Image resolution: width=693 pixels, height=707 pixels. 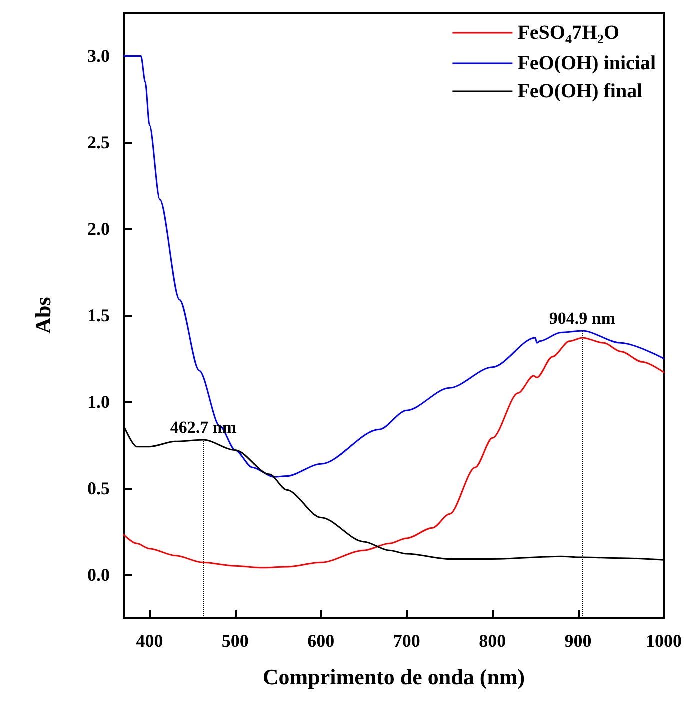 What do you see at coordinates (492, 641) in the screenshot?
I see `x-tick-label: 800` at bounding box center [492, 641].